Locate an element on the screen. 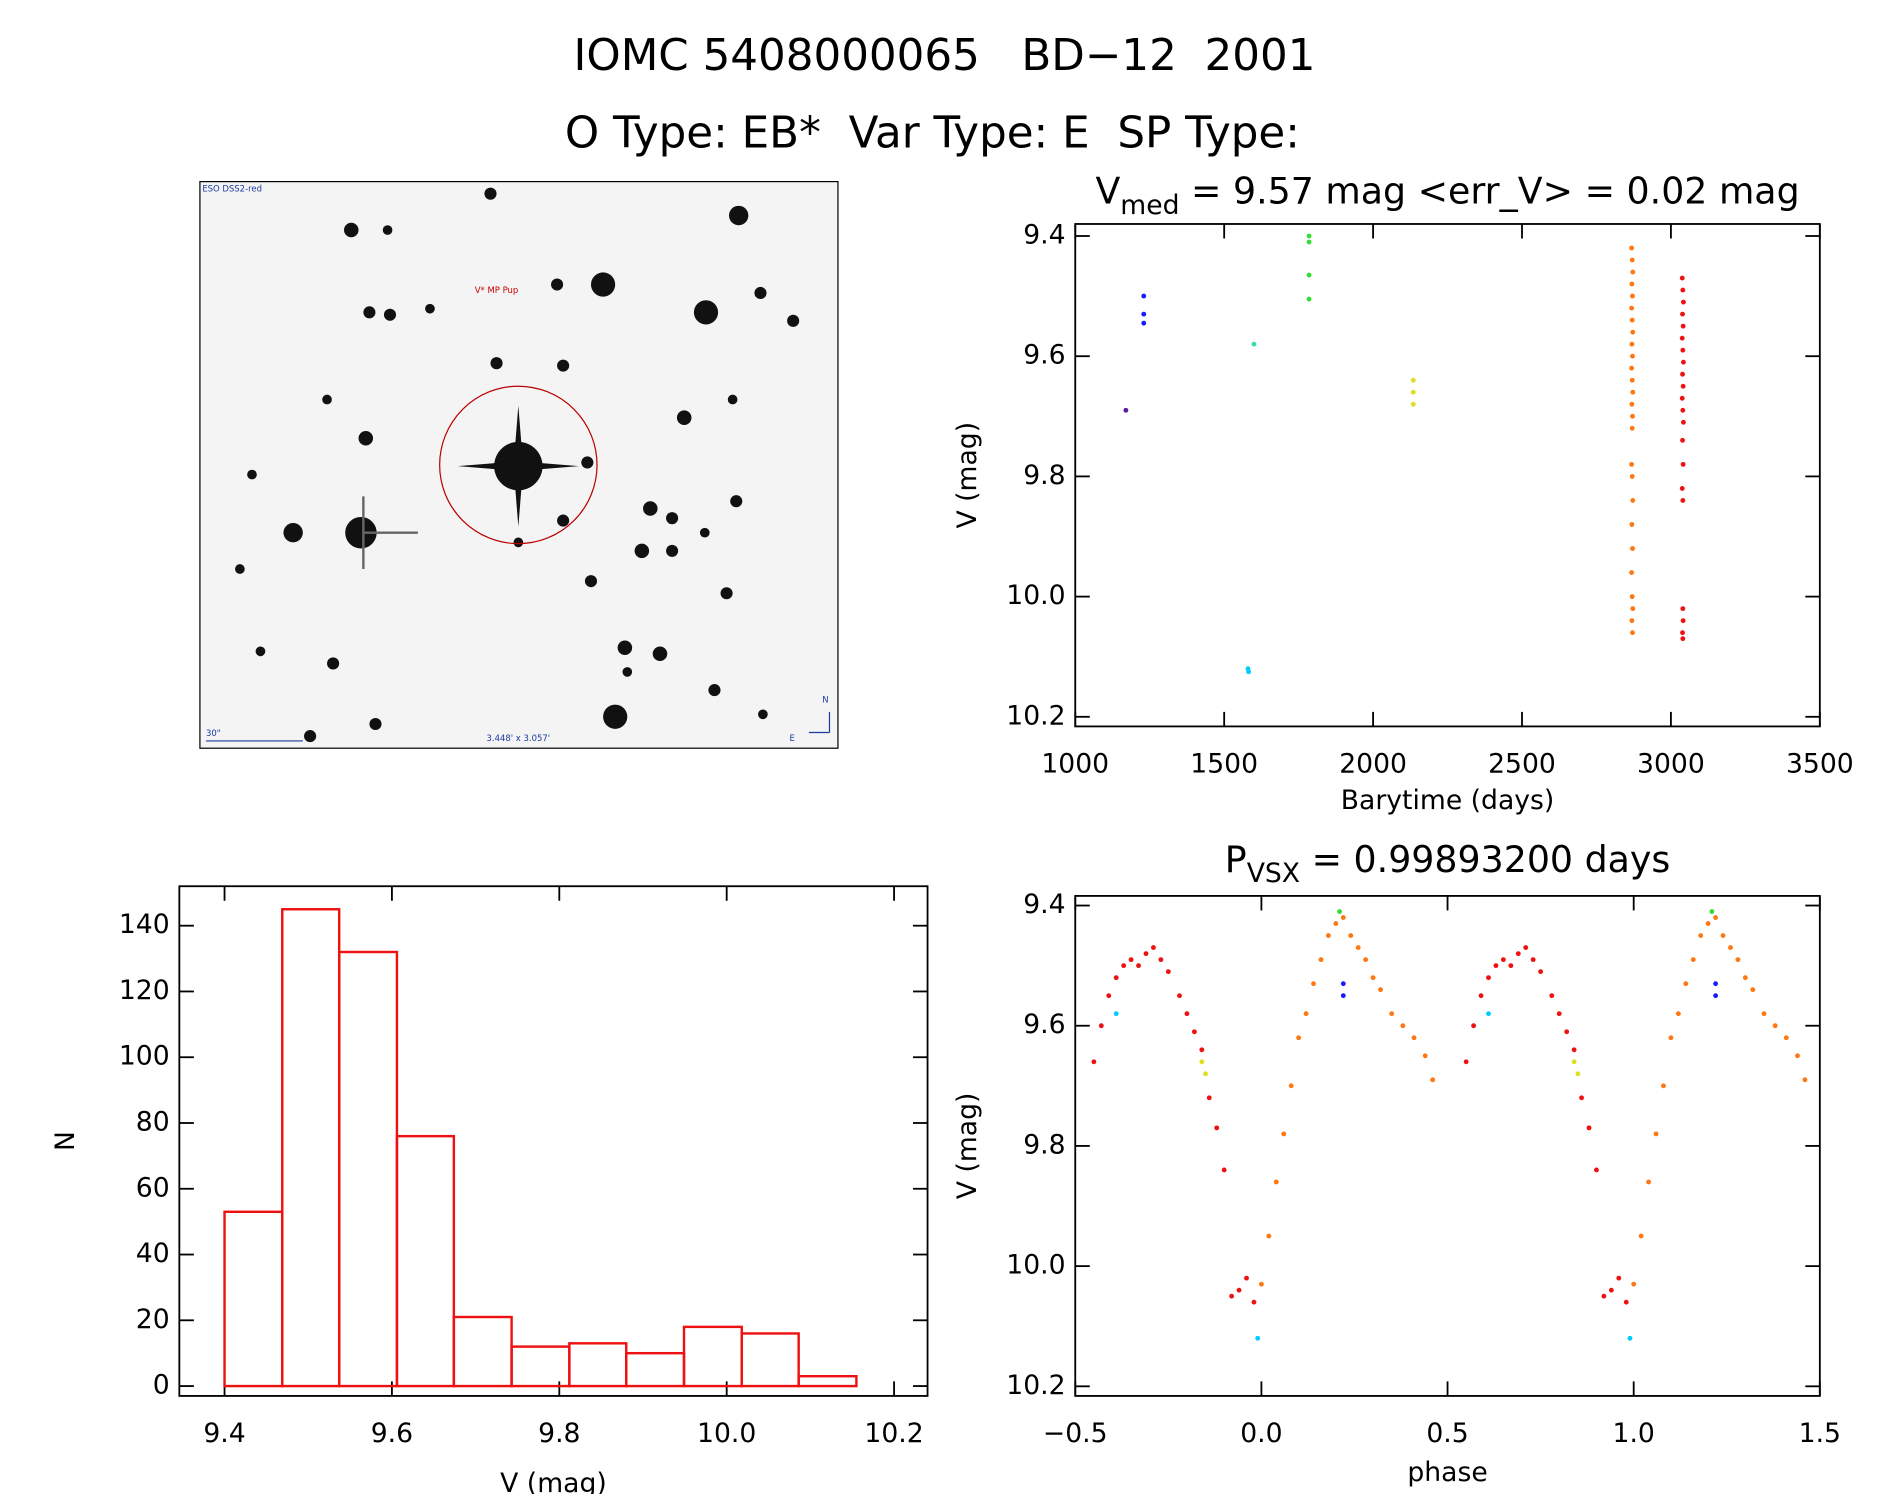 The height and width of the screenshot is (1494, 1889). x-tick-label: 1000 is located at coordinates (1075, 764).